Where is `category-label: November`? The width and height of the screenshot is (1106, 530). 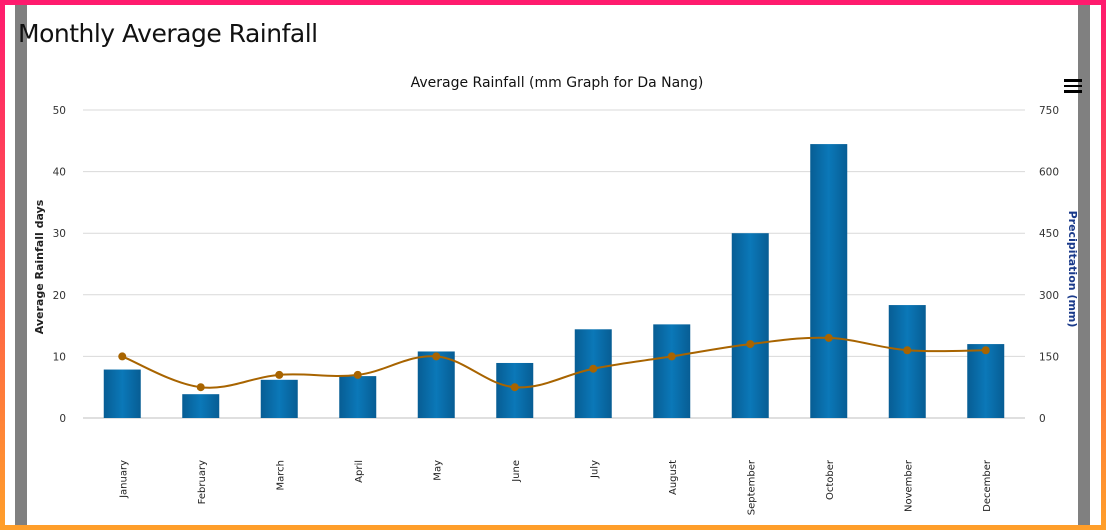
category-label: November is located at coordinates (908, 485).